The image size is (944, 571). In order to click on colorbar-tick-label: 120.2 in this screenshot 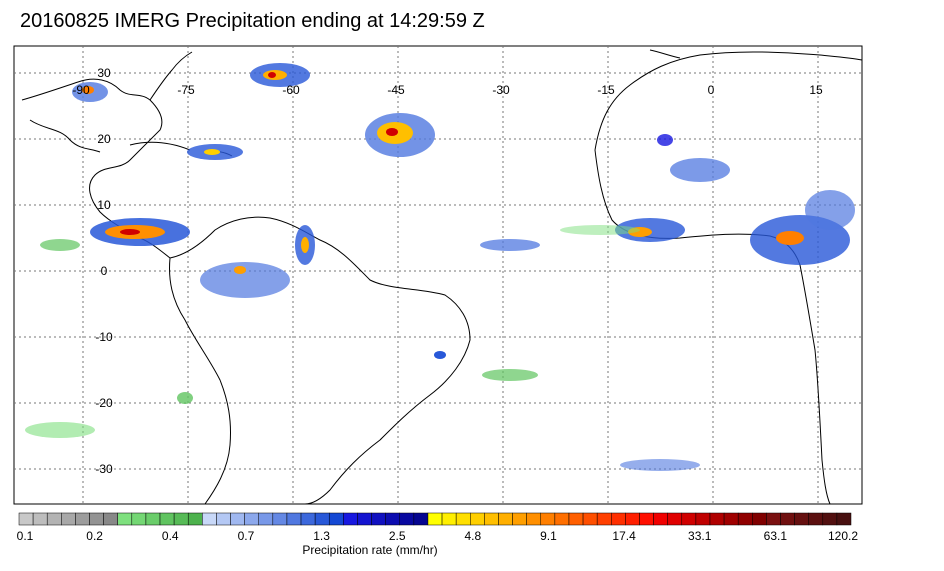, I will do `click(843, 536)`.